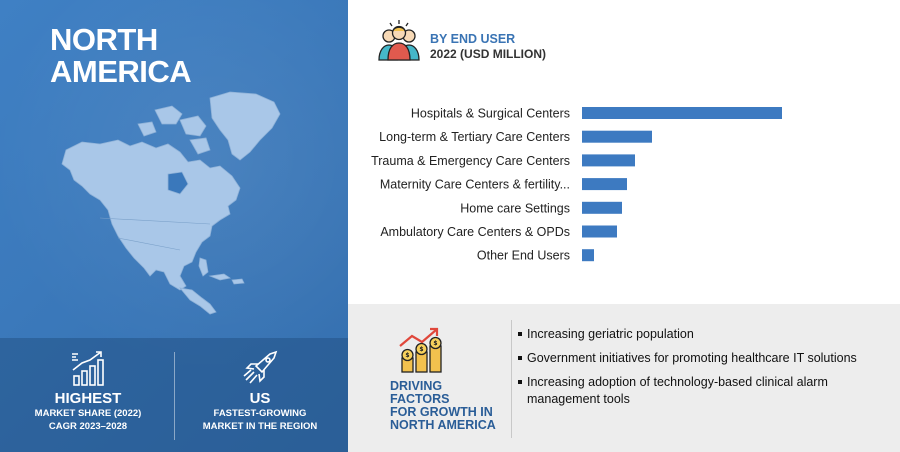 The image size is (900, 452). Describe the element at coordinates (511, 379) in the screenshot. I see `drivers-divider` at that location.